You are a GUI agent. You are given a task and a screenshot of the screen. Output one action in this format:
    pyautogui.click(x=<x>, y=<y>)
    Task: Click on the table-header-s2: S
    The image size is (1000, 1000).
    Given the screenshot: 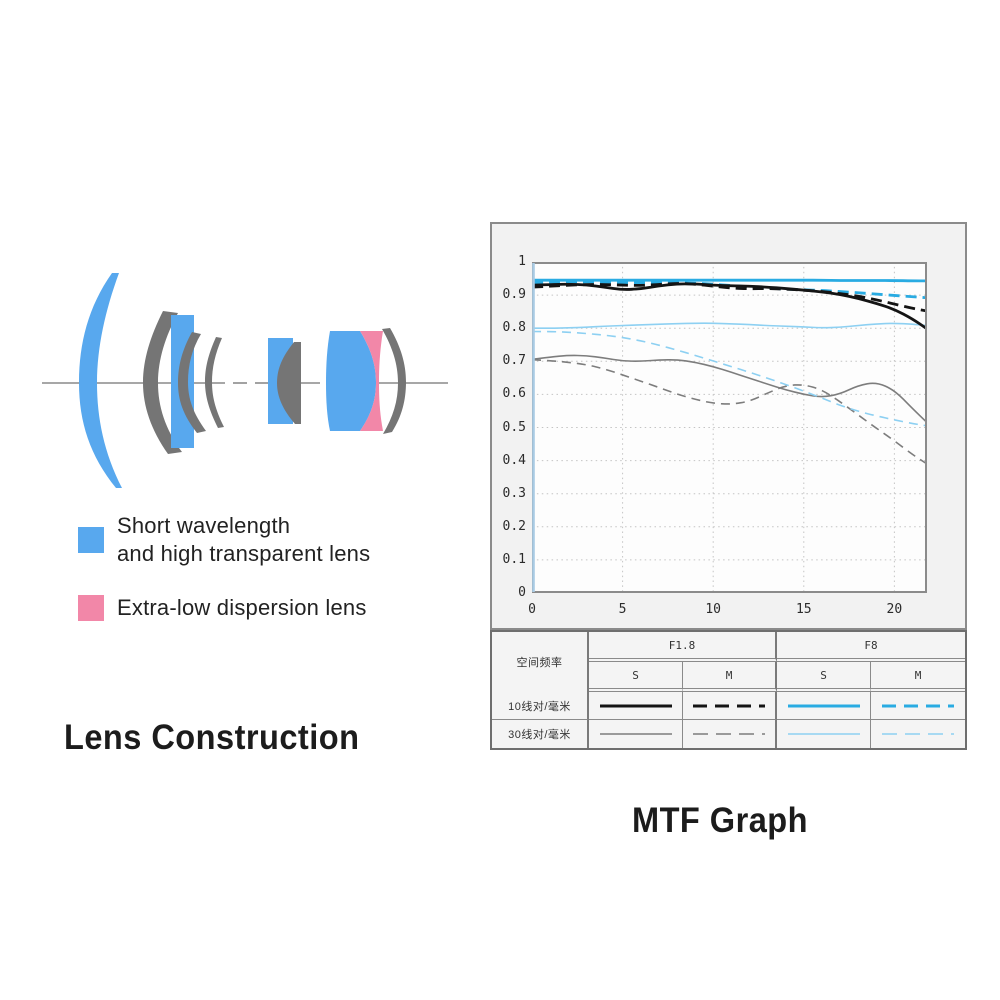 What is the action you would take?
    pyautogui.click(x=824, y=677)
    